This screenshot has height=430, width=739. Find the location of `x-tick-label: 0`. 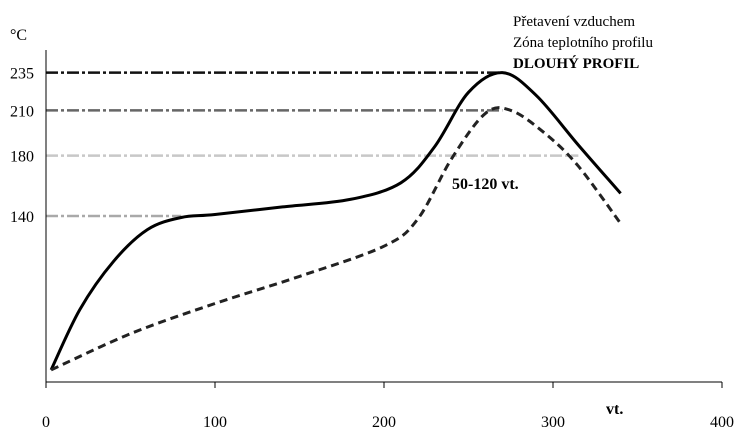

x-tick-label: 0 is located at coordinates (46, 422).